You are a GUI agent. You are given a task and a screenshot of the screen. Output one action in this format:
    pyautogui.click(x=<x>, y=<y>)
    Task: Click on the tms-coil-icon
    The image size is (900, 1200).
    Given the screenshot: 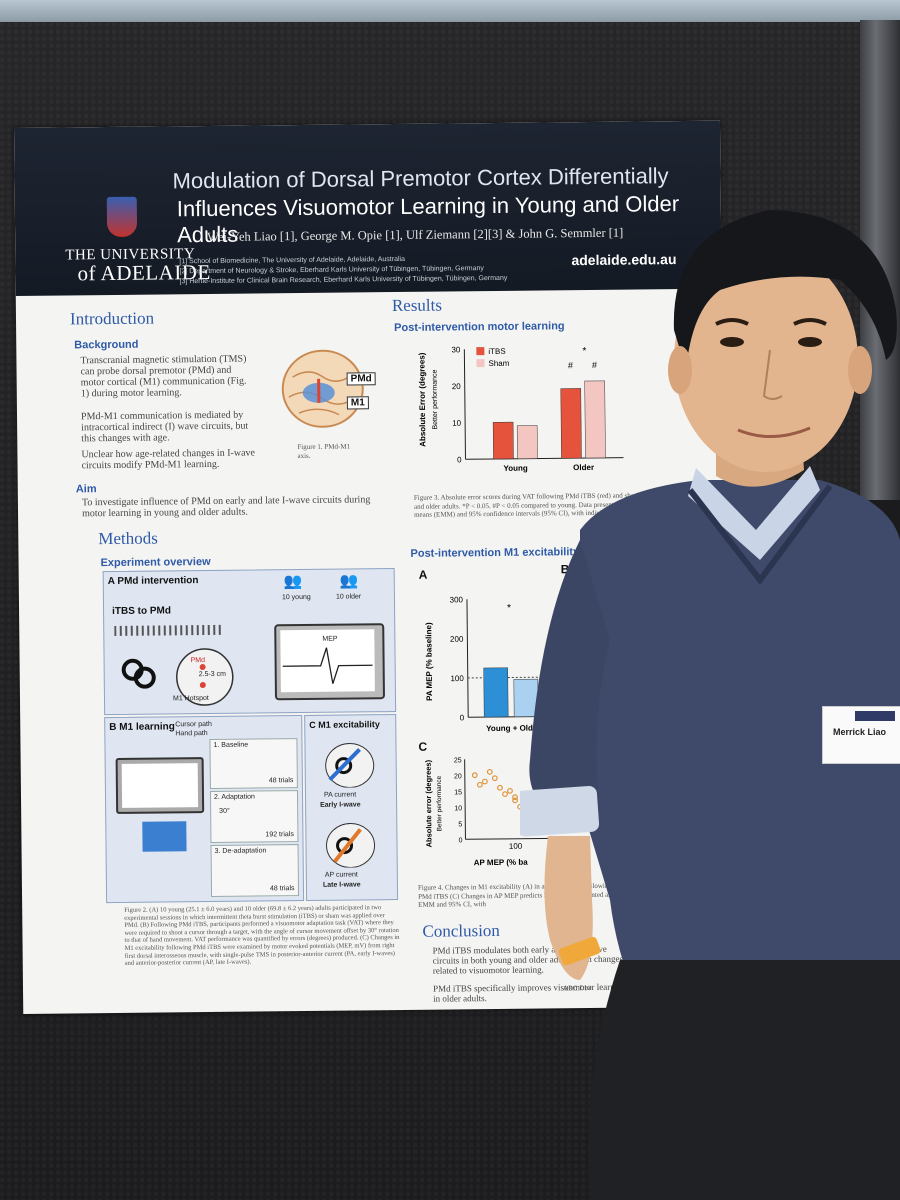 What is the action you would take?
    pyautogui.click(x=138, y=673)
    